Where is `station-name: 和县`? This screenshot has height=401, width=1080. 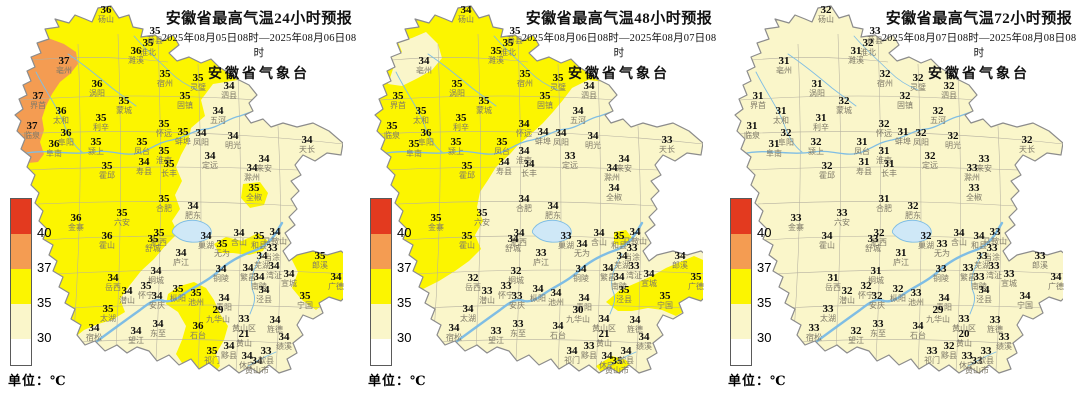
station-name: 和县 is located at coordinates (979, 246).